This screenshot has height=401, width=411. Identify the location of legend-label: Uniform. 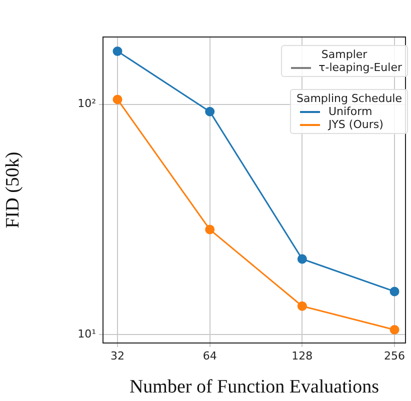
(350, 111).